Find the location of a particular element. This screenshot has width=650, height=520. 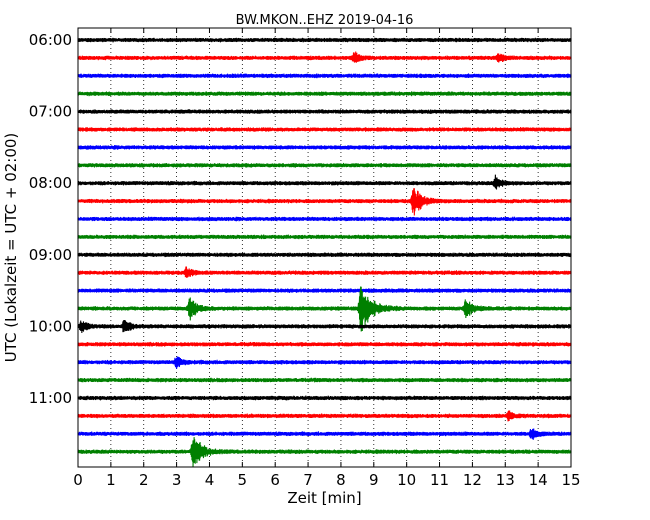

x-tick-label: 2 is located at coordinates (144, 480).